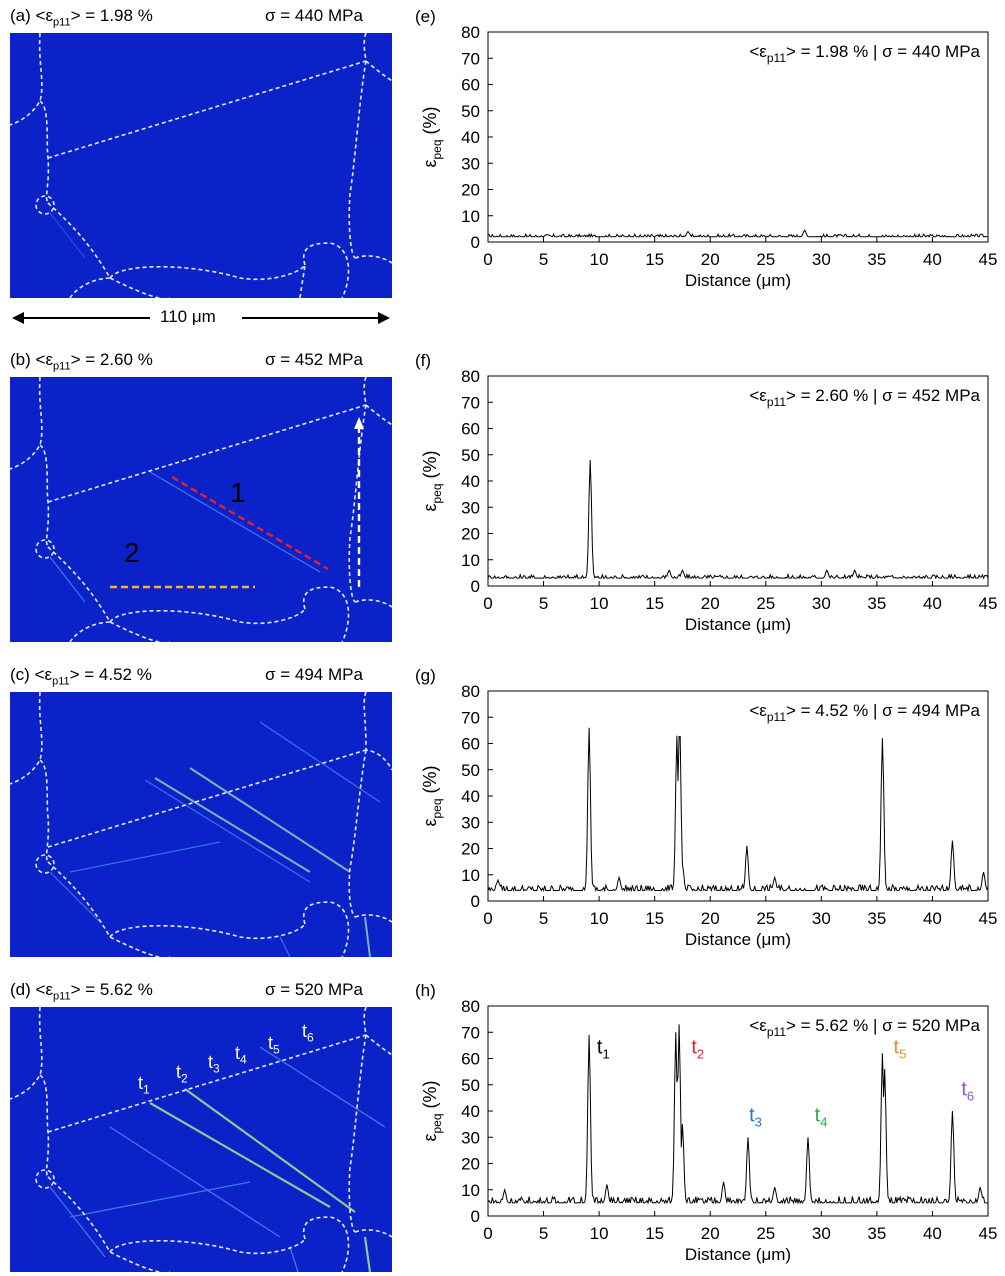 This screenshot has height=1276, width=1005. Describe the element at coordinates (710, 1233) in the screenshot. I see `x-tick-label: 20` at that location.